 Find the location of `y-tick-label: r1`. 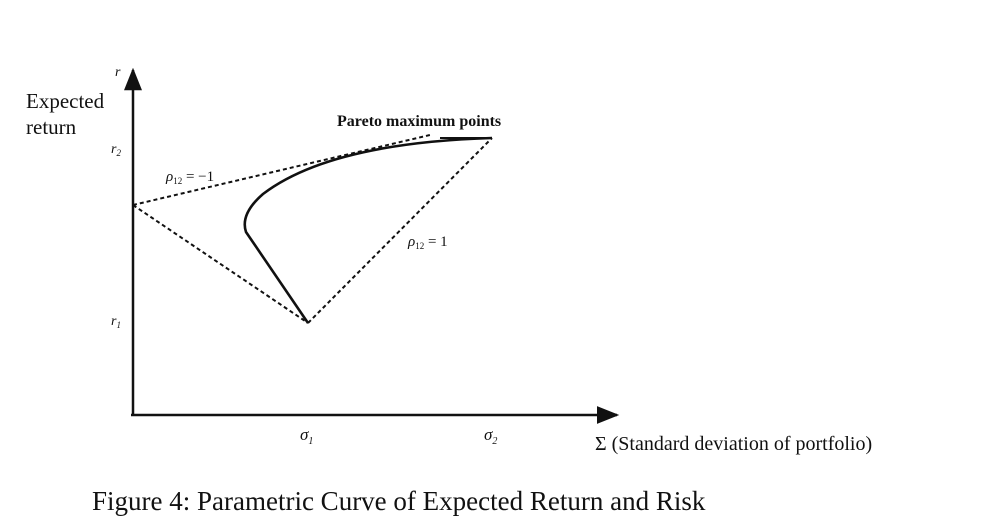

y-tick-label: r1 is located at coordinates (116, 322).